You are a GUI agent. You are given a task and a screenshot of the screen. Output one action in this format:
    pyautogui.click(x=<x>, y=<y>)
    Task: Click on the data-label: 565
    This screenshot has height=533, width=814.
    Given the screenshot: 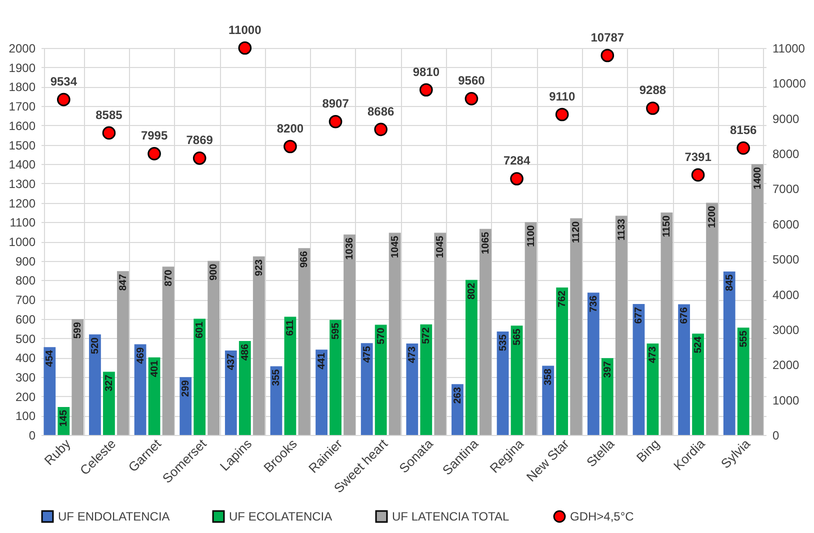 What is the action you would take?
    pyautogui.click(x=517, y=337)
    